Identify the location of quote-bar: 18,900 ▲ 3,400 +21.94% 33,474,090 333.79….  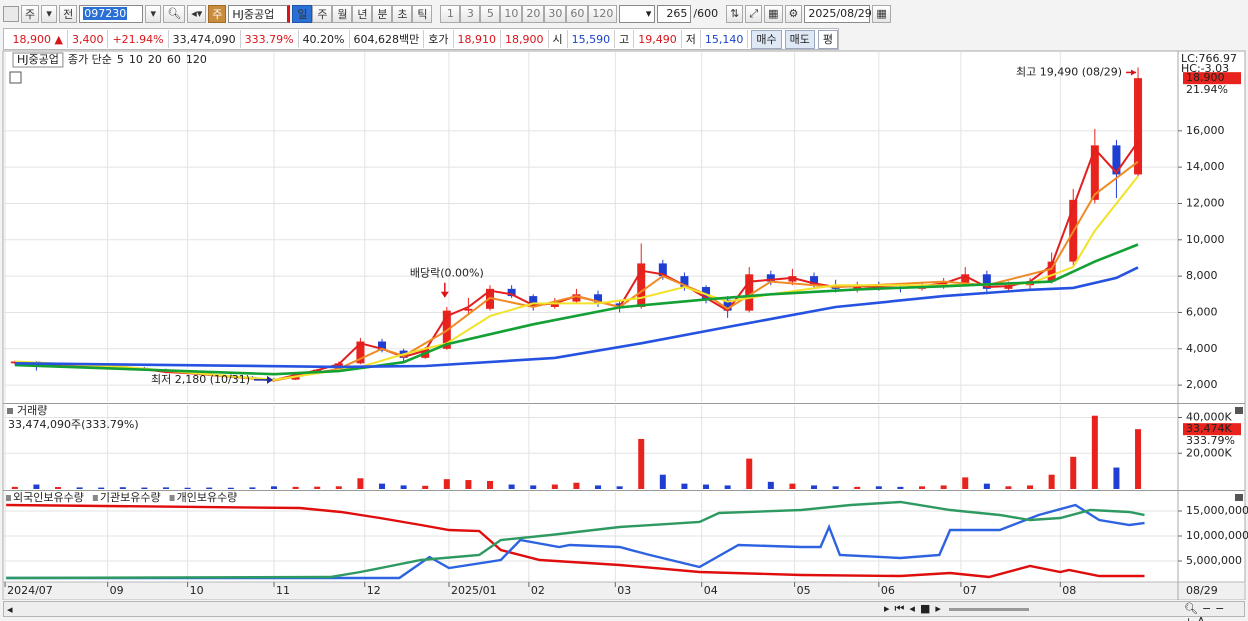
(421, 39).